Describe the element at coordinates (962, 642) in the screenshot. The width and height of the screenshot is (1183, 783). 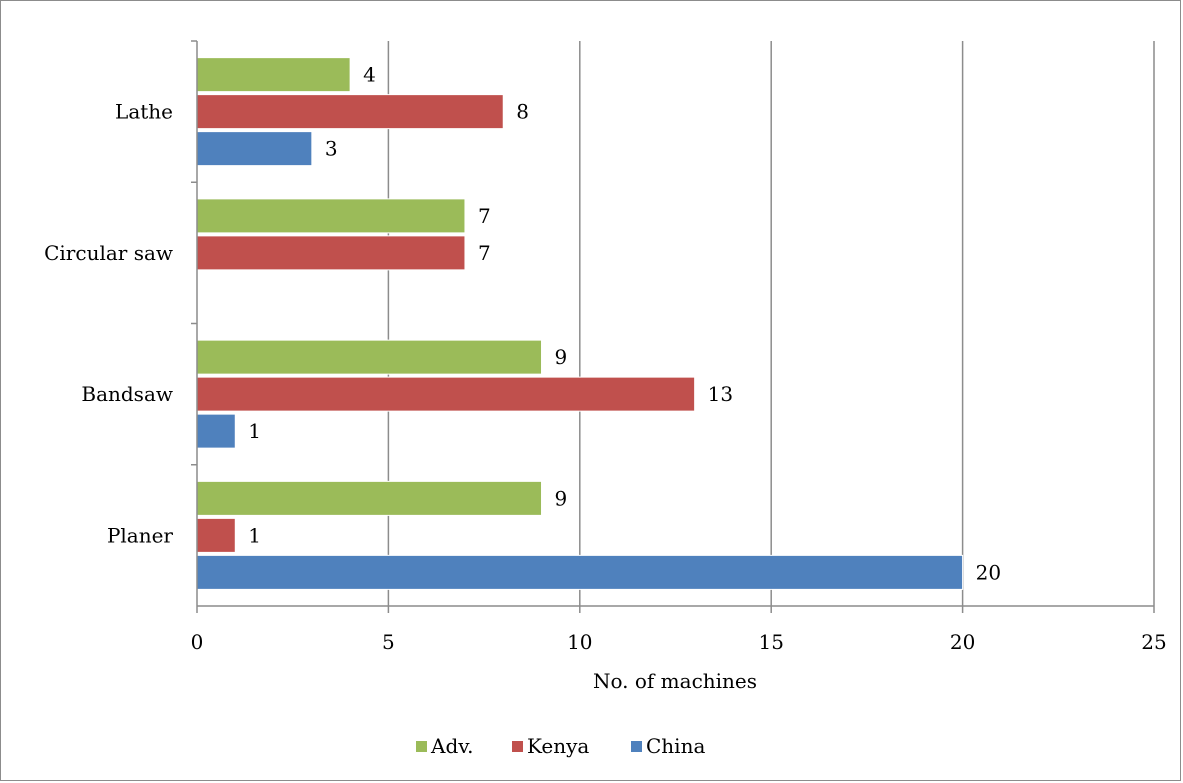
I see `x-tick-label: 20` at that location.